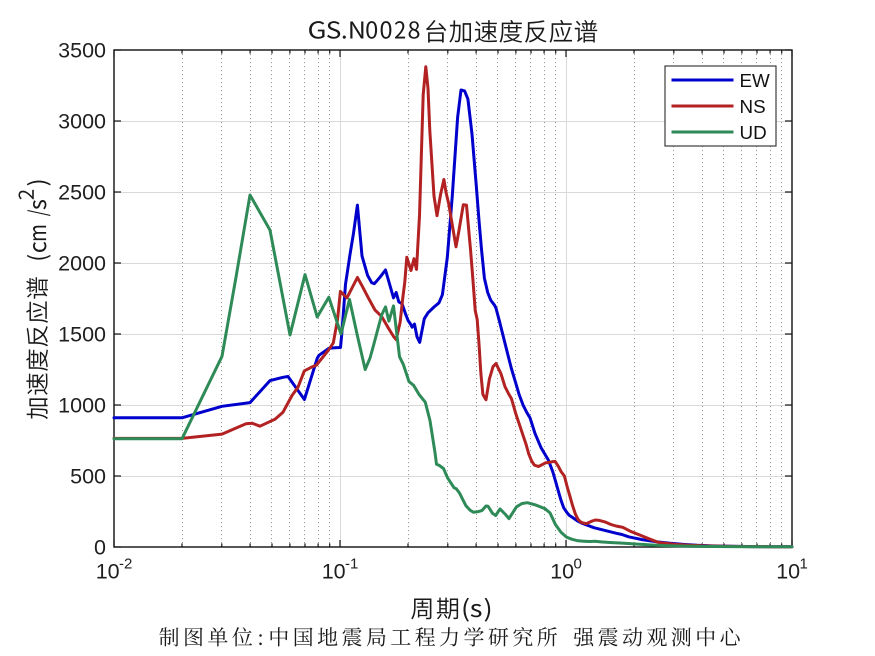  Describe the element at coordinates (755, 80) in the screenshot. I see `svg-text: EW` at that location.